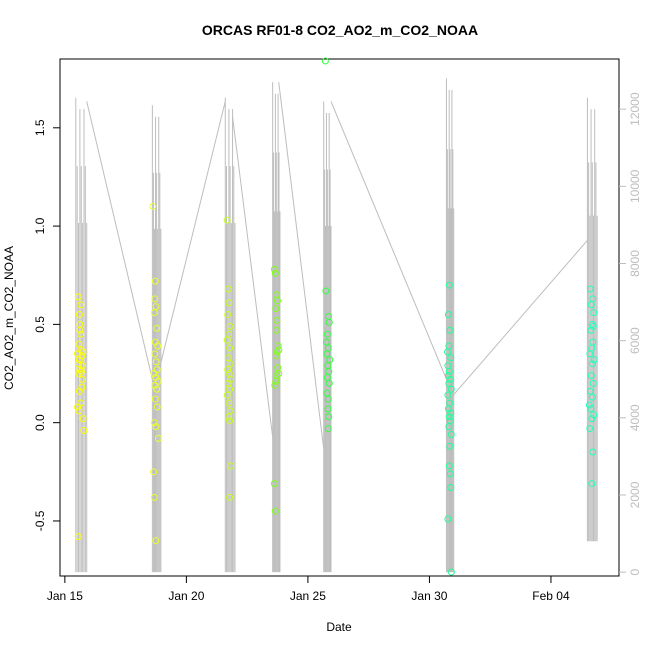 The image size is (650, 650). Describe the element at coordinates (40, 225) in the screenshot. I see `y-tick-label: 1.0` at that location.